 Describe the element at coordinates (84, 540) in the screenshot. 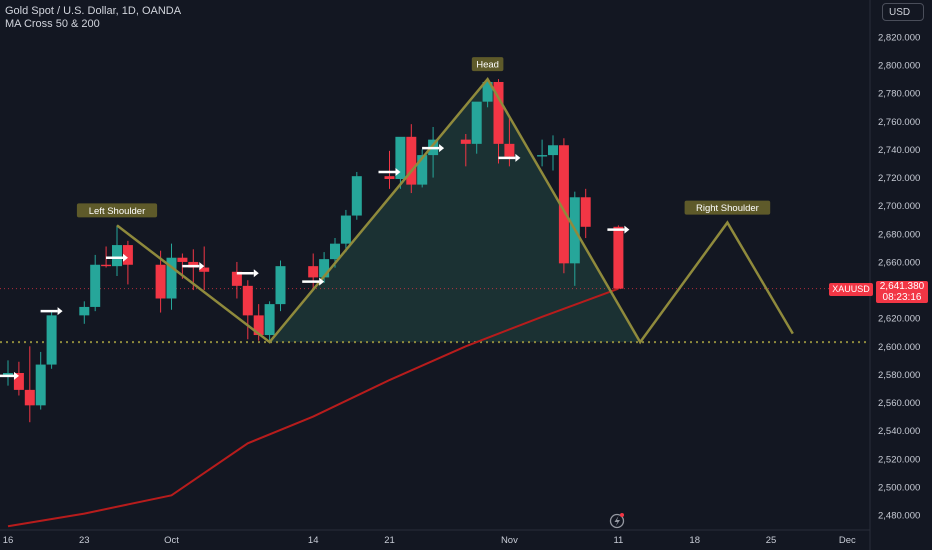

I see `x-tick-label: 23` at that location.